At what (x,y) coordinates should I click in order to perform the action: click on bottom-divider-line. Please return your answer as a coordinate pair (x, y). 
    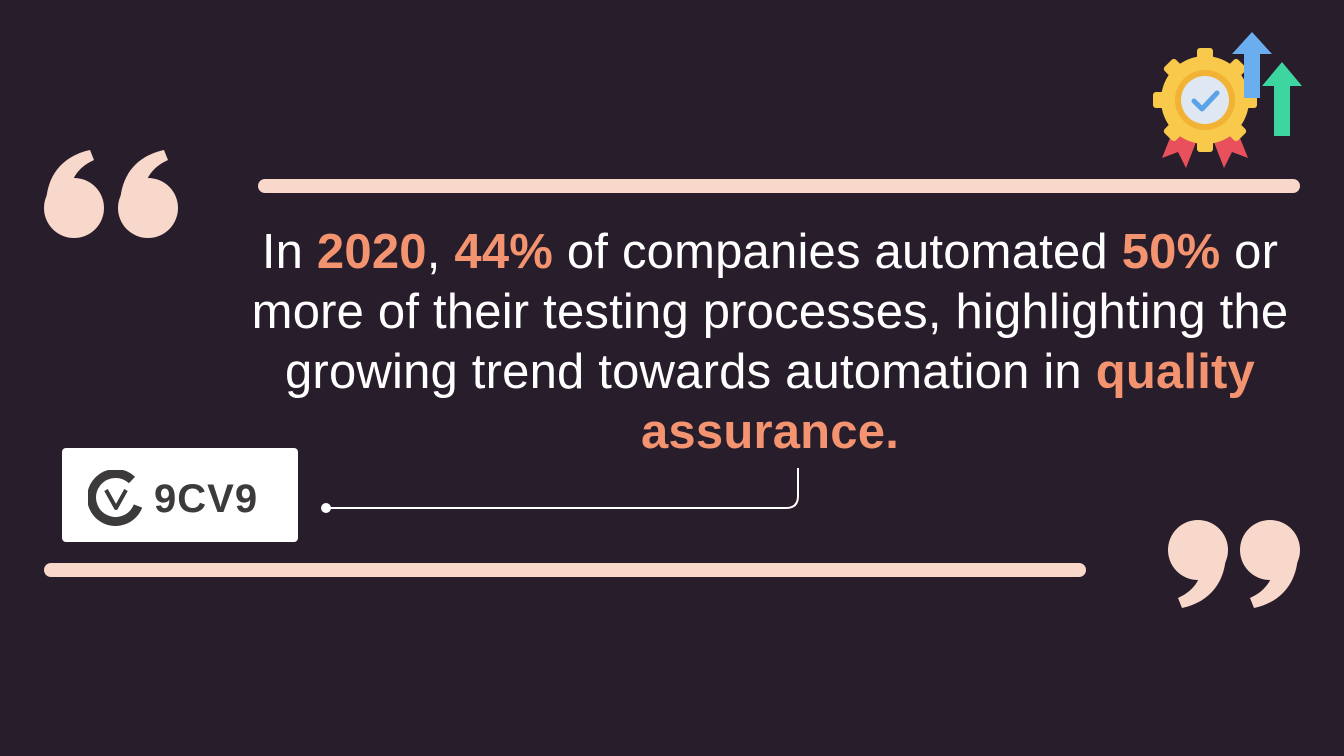
    Looking at the image, I should click on (565, 570).